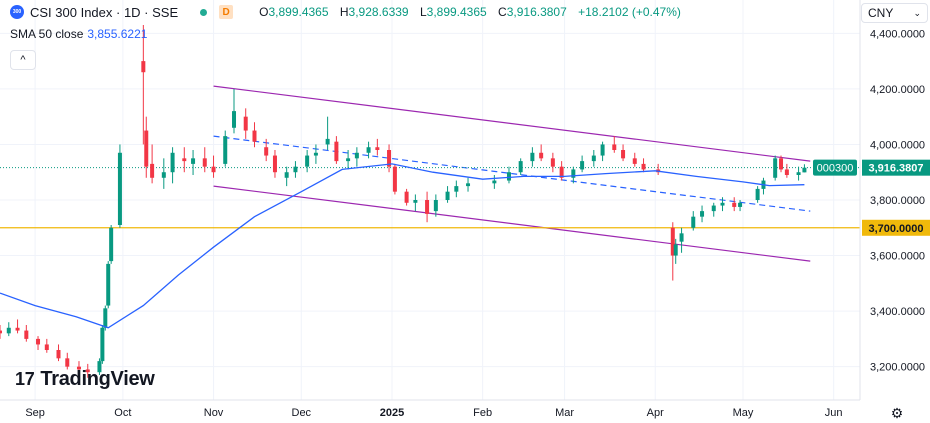 The image size is (930, 423). I want to click on data-badge: D, so click(226, 12).